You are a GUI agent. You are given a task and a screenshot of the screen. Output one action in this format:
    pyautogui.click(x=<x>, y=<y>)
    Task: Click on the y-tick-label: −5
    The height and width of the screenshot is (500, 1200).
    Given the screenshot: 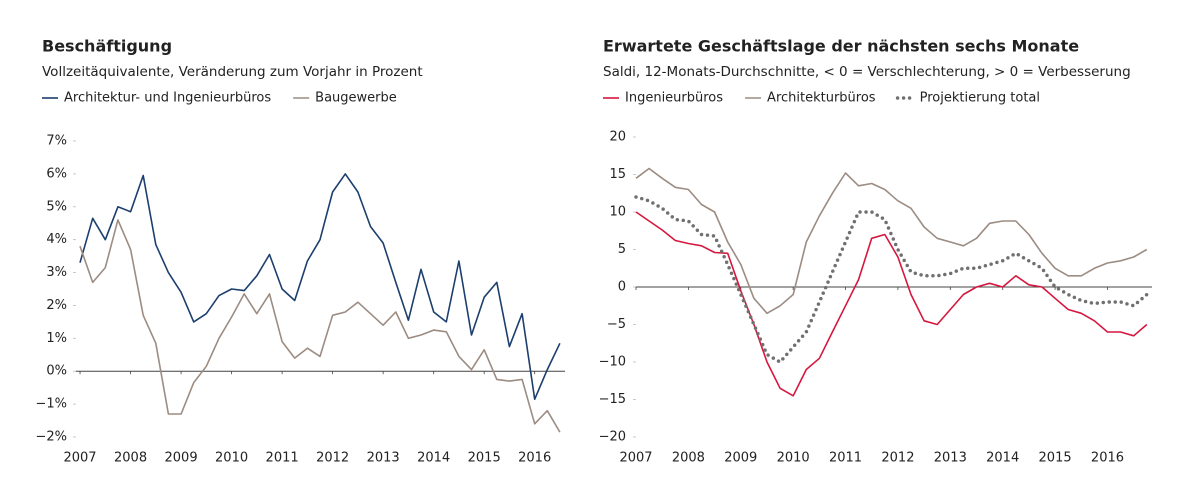 What is the action you would take?
    pyautogui.click(x=616, y=324)
    